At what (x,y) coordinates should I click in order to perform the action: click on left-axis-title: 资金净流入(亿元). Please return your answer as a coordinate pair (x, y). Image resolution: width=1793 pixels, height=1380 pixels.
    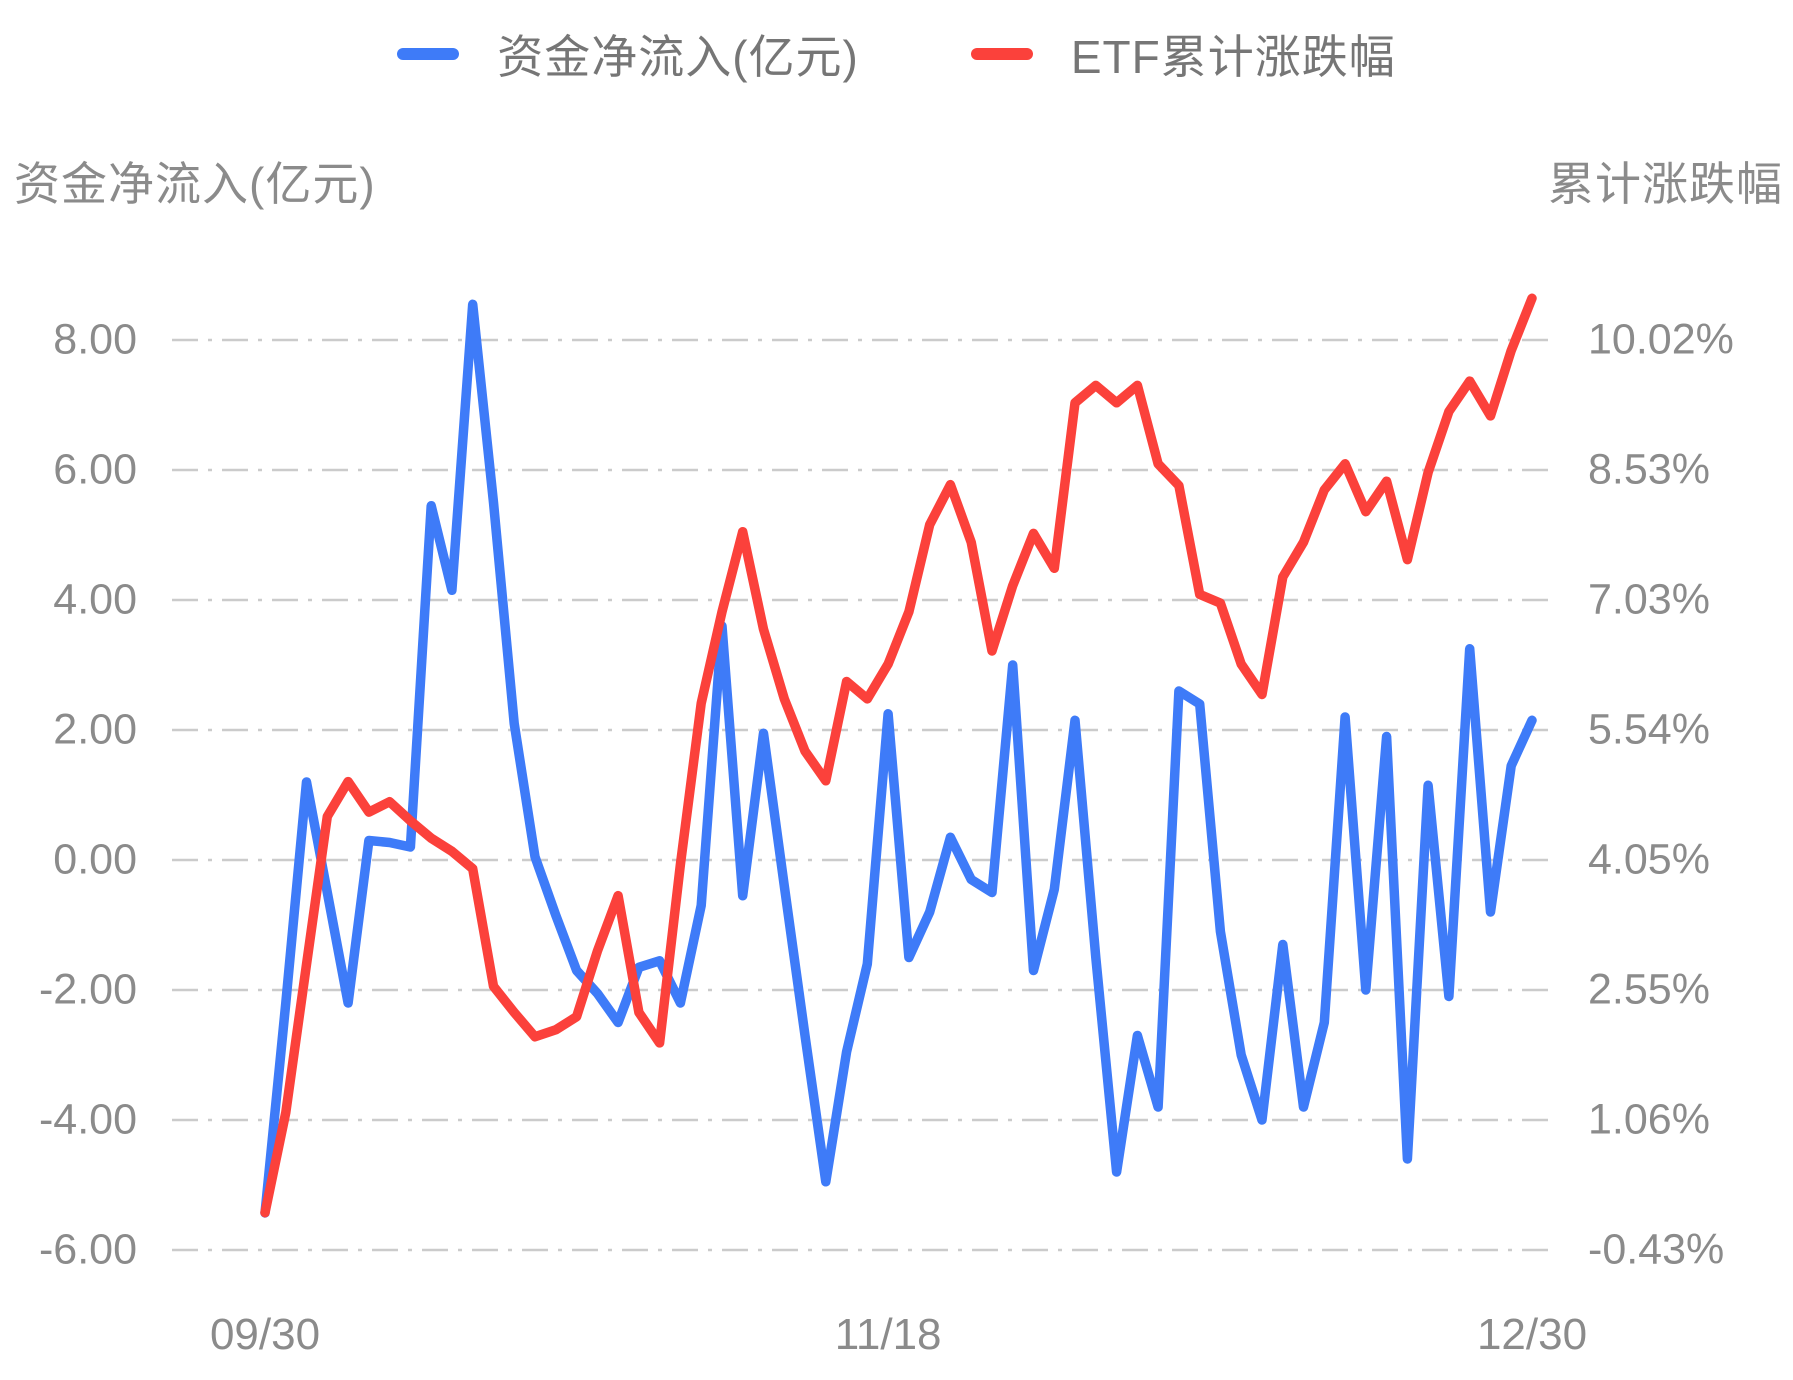
    Looking at the image, I should click on (195, 184).